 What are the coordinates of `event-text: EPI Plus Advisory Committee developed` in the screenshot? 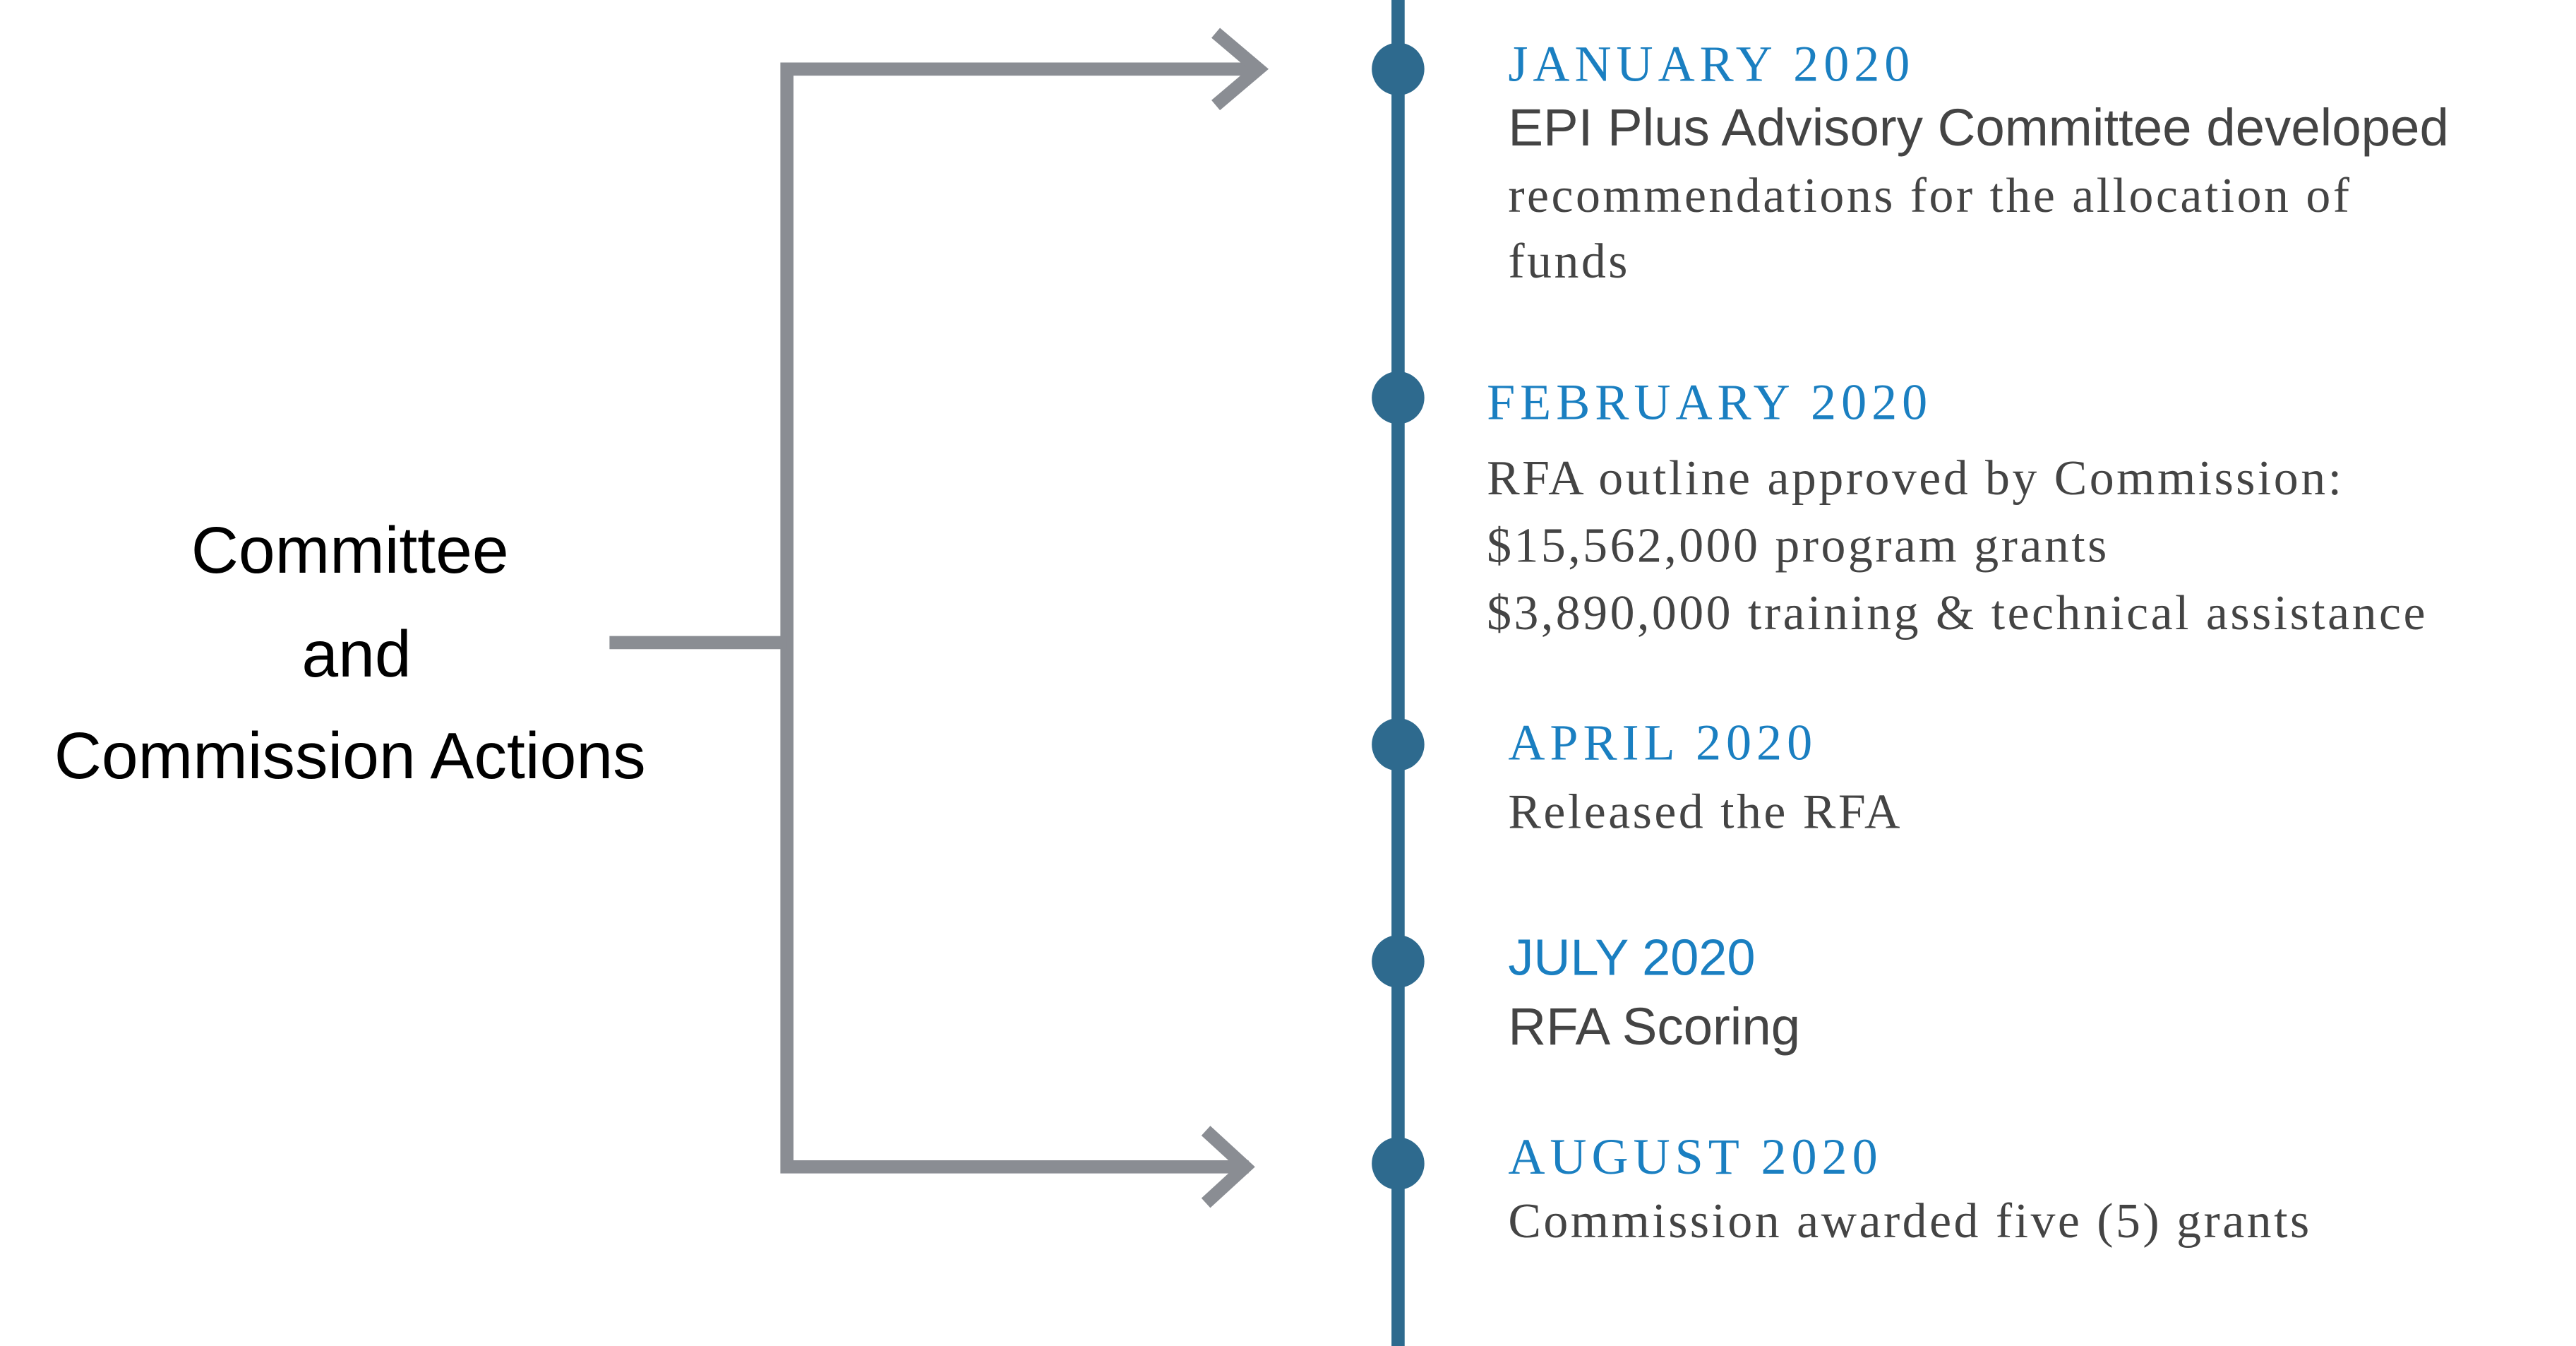 It's located at (1978, 127).